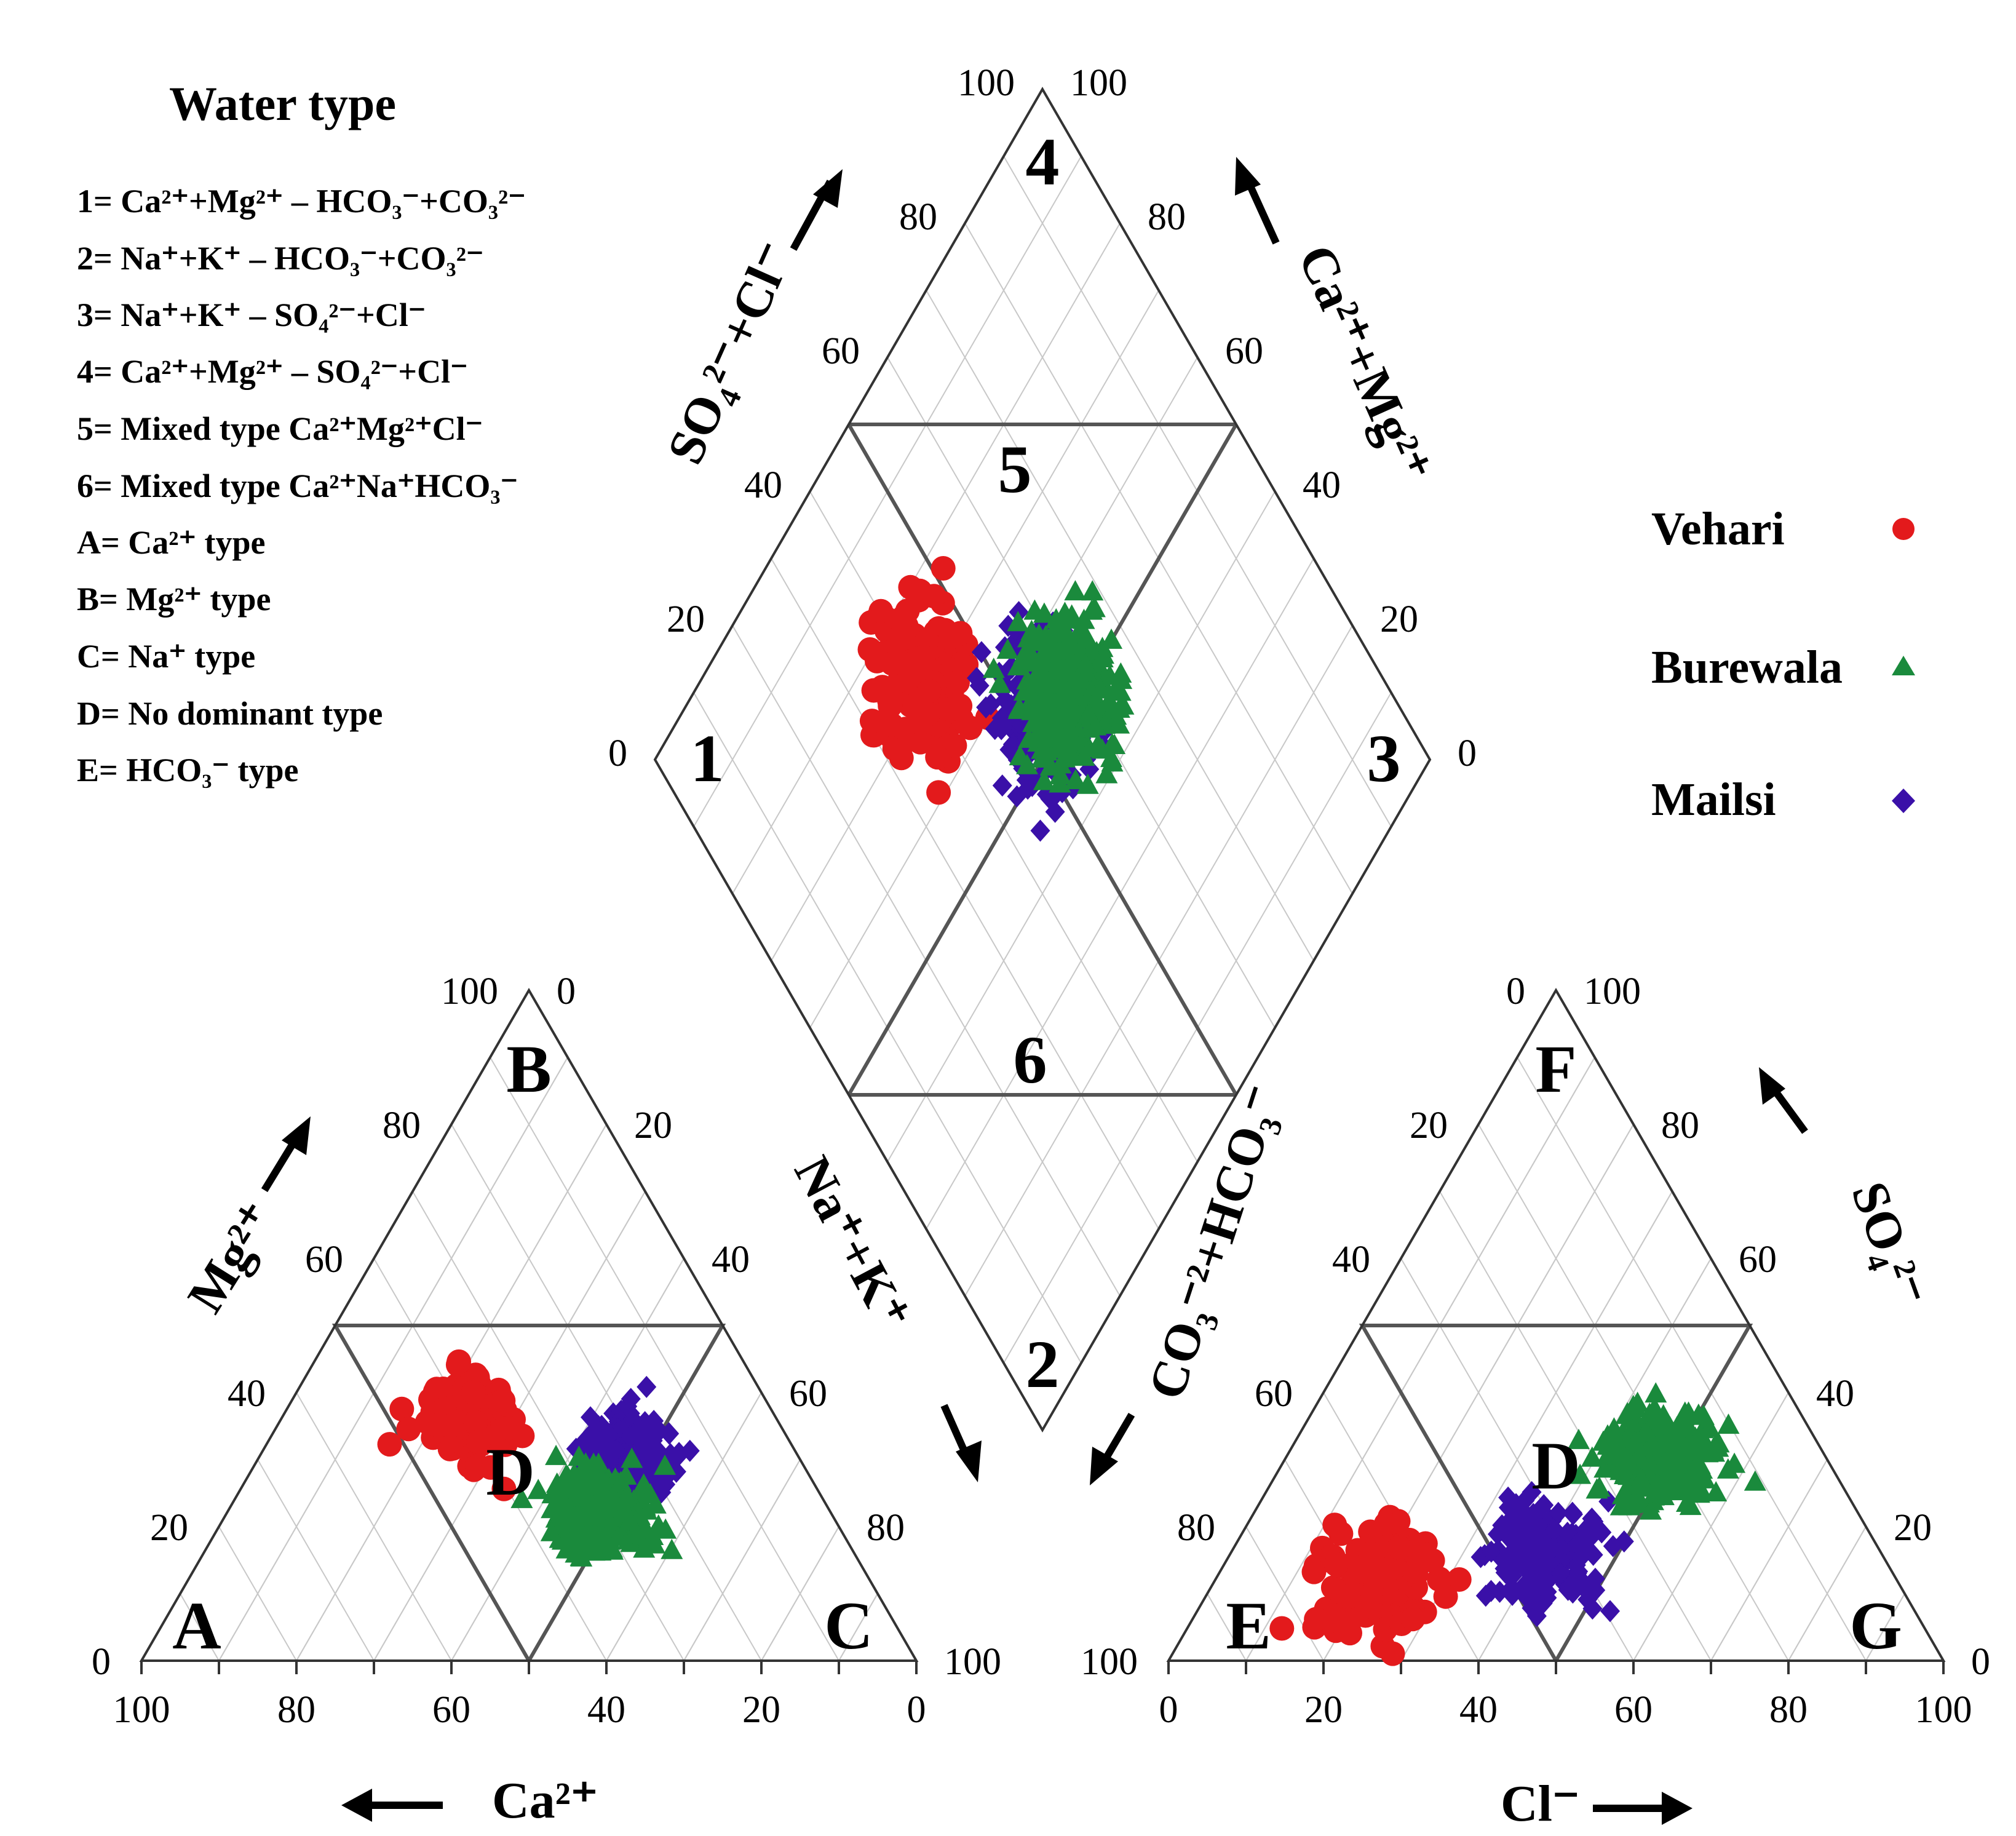 The image size is (2016, 1836). I want to click on anion-bottom-tick-label: 0, so click(1168, 1710).